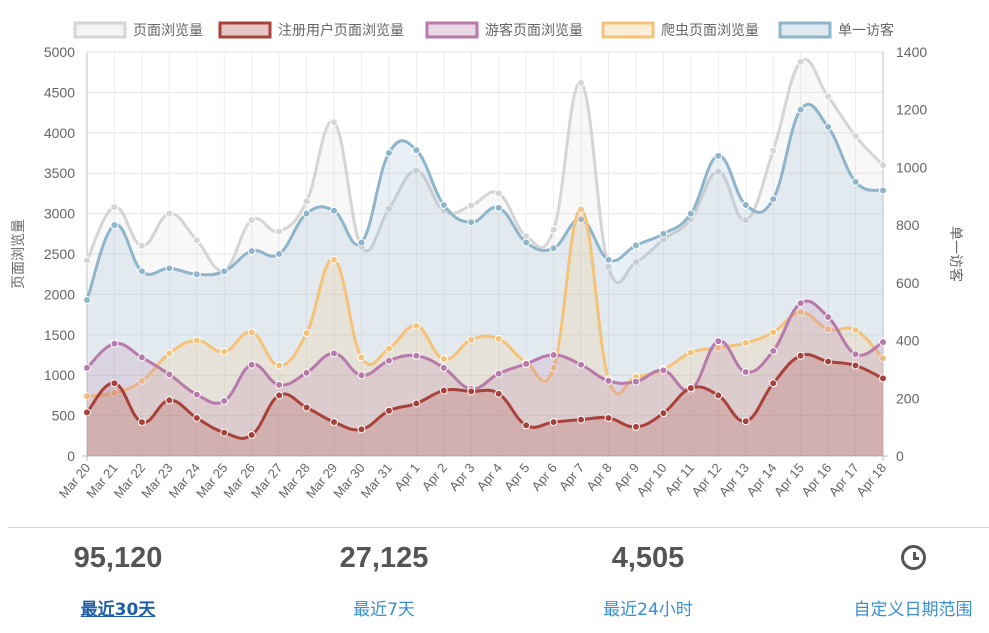 This screenshot has width=989, height=633. I want to click on stat-link-7-days: 最近7天, so click(384, 610).